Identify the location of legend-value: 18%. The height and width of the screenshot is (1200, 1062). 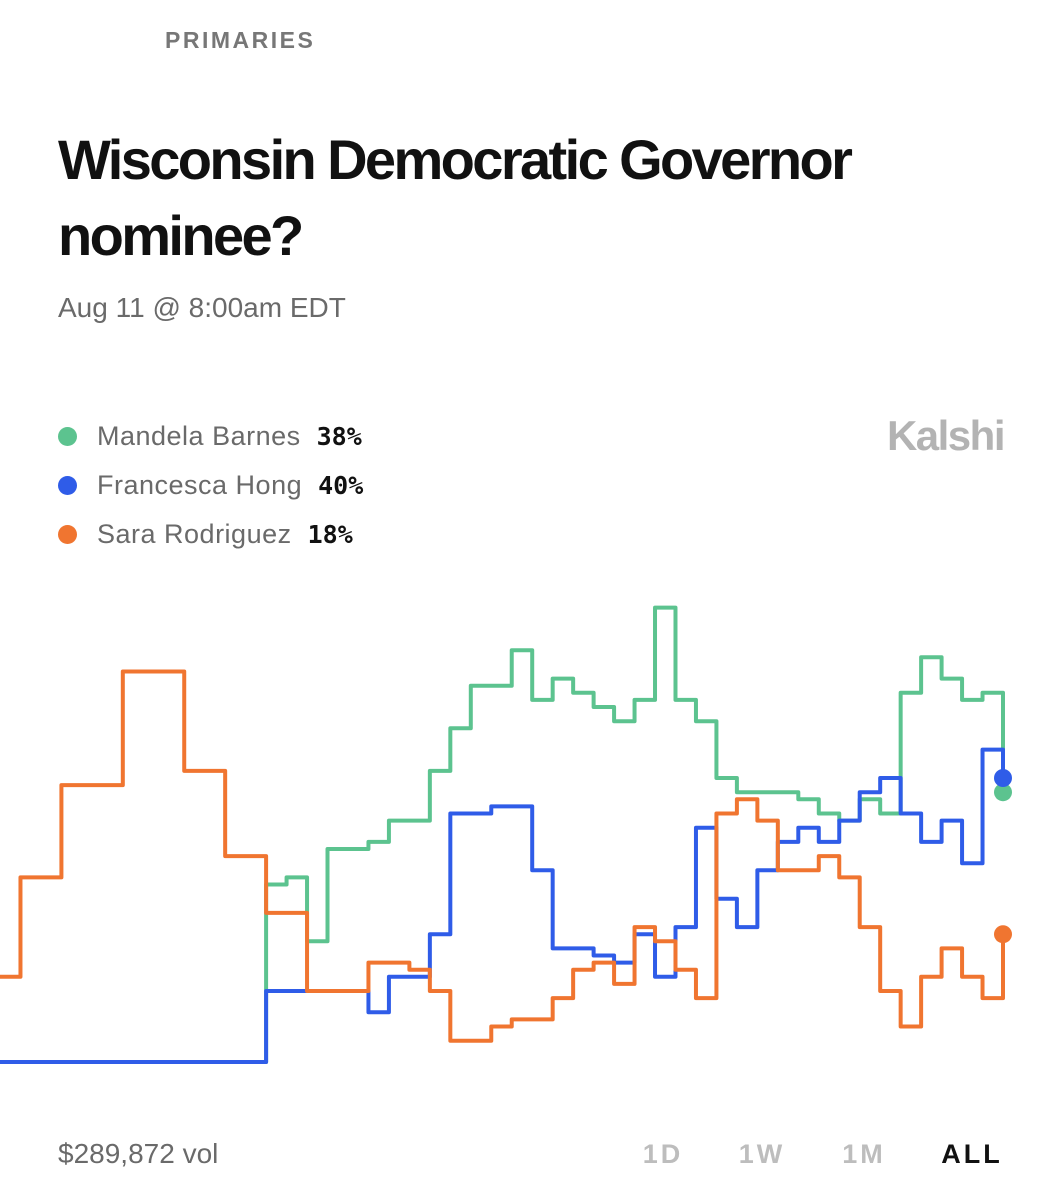
(330, 534).